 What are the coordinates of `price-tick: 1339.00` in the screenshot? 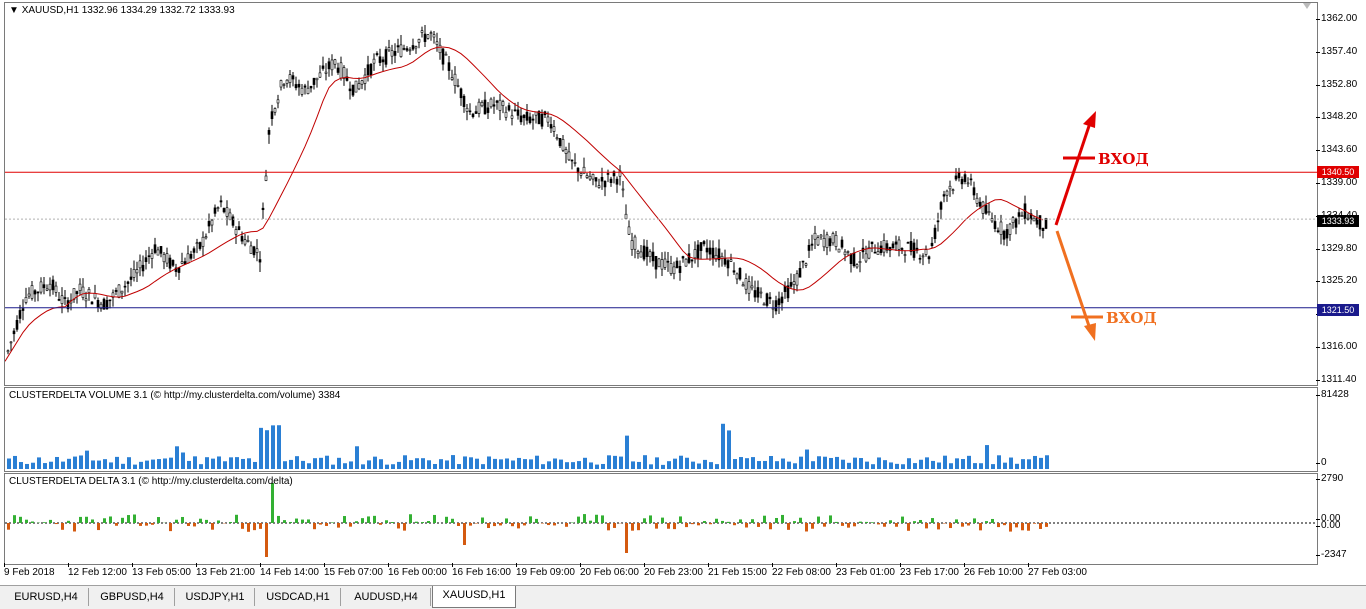 It's located at (1339, 182).